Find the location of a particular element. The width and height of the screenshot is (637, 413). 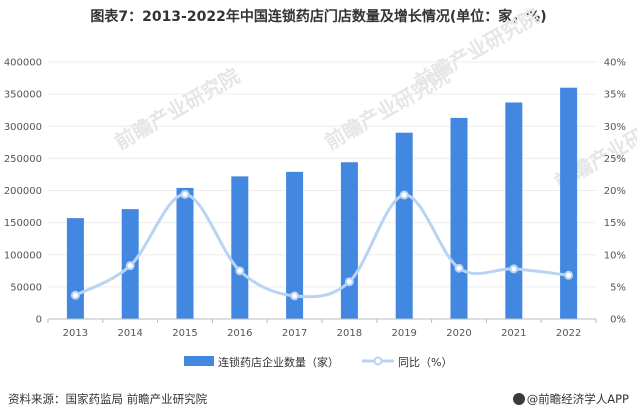

y-right-tick-label: 10% is located at coordinates (615, 255).